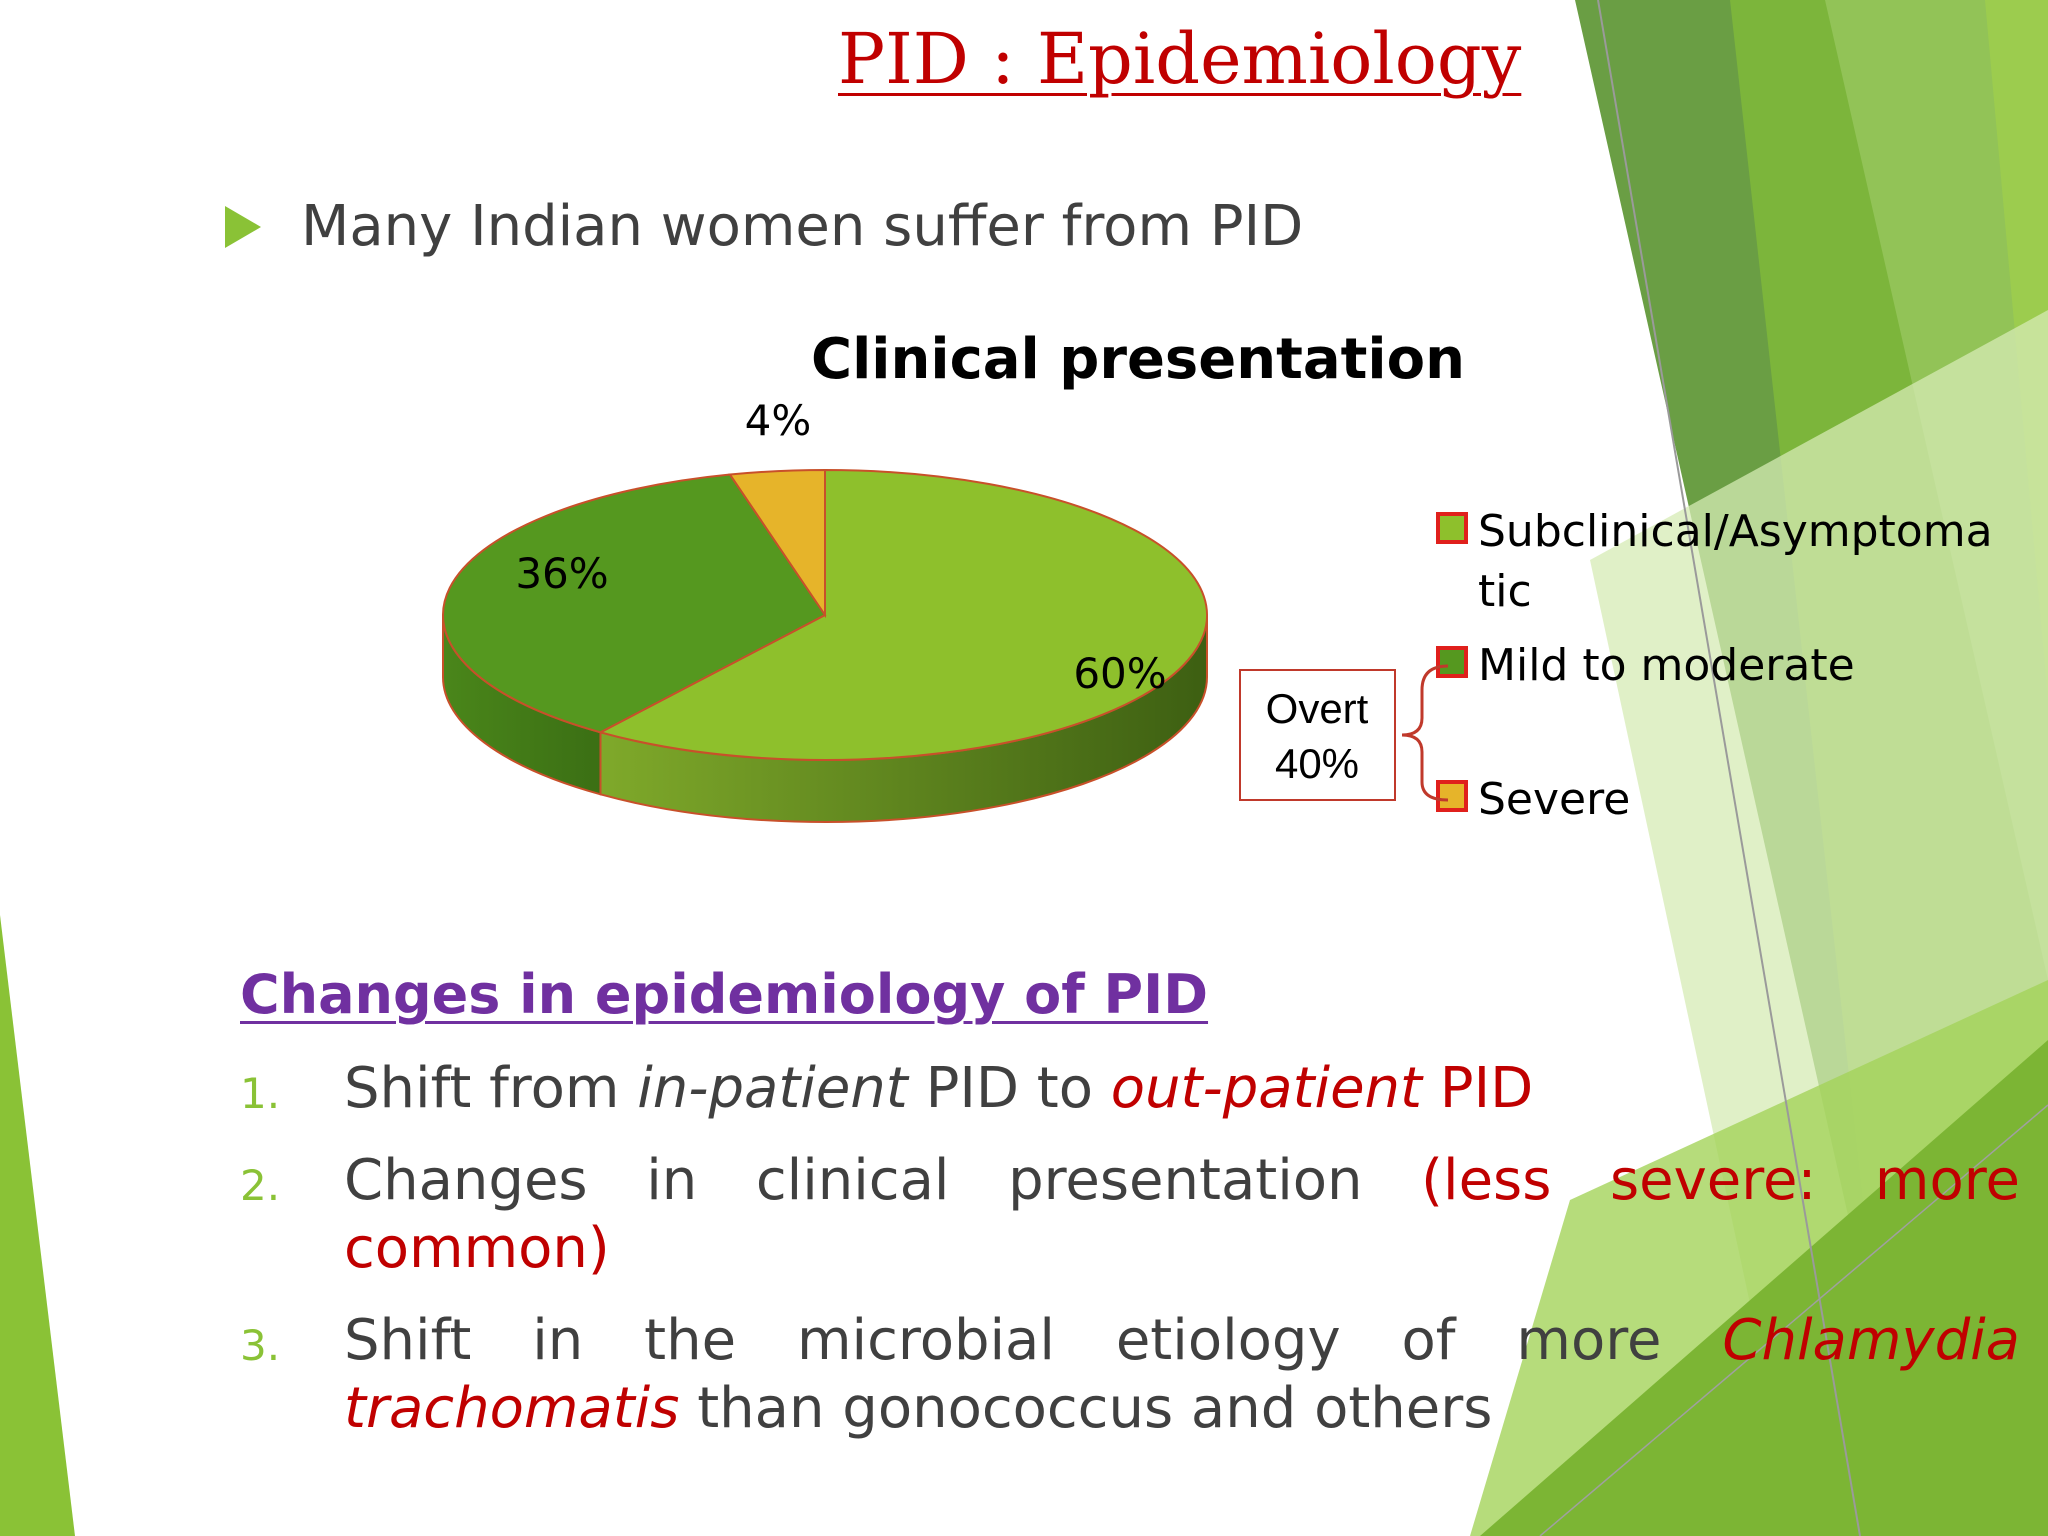  What do you see at coordinates (1425, 733) in the screenshot?
I see `overt-bracket` at bounding box center [1425, 733].